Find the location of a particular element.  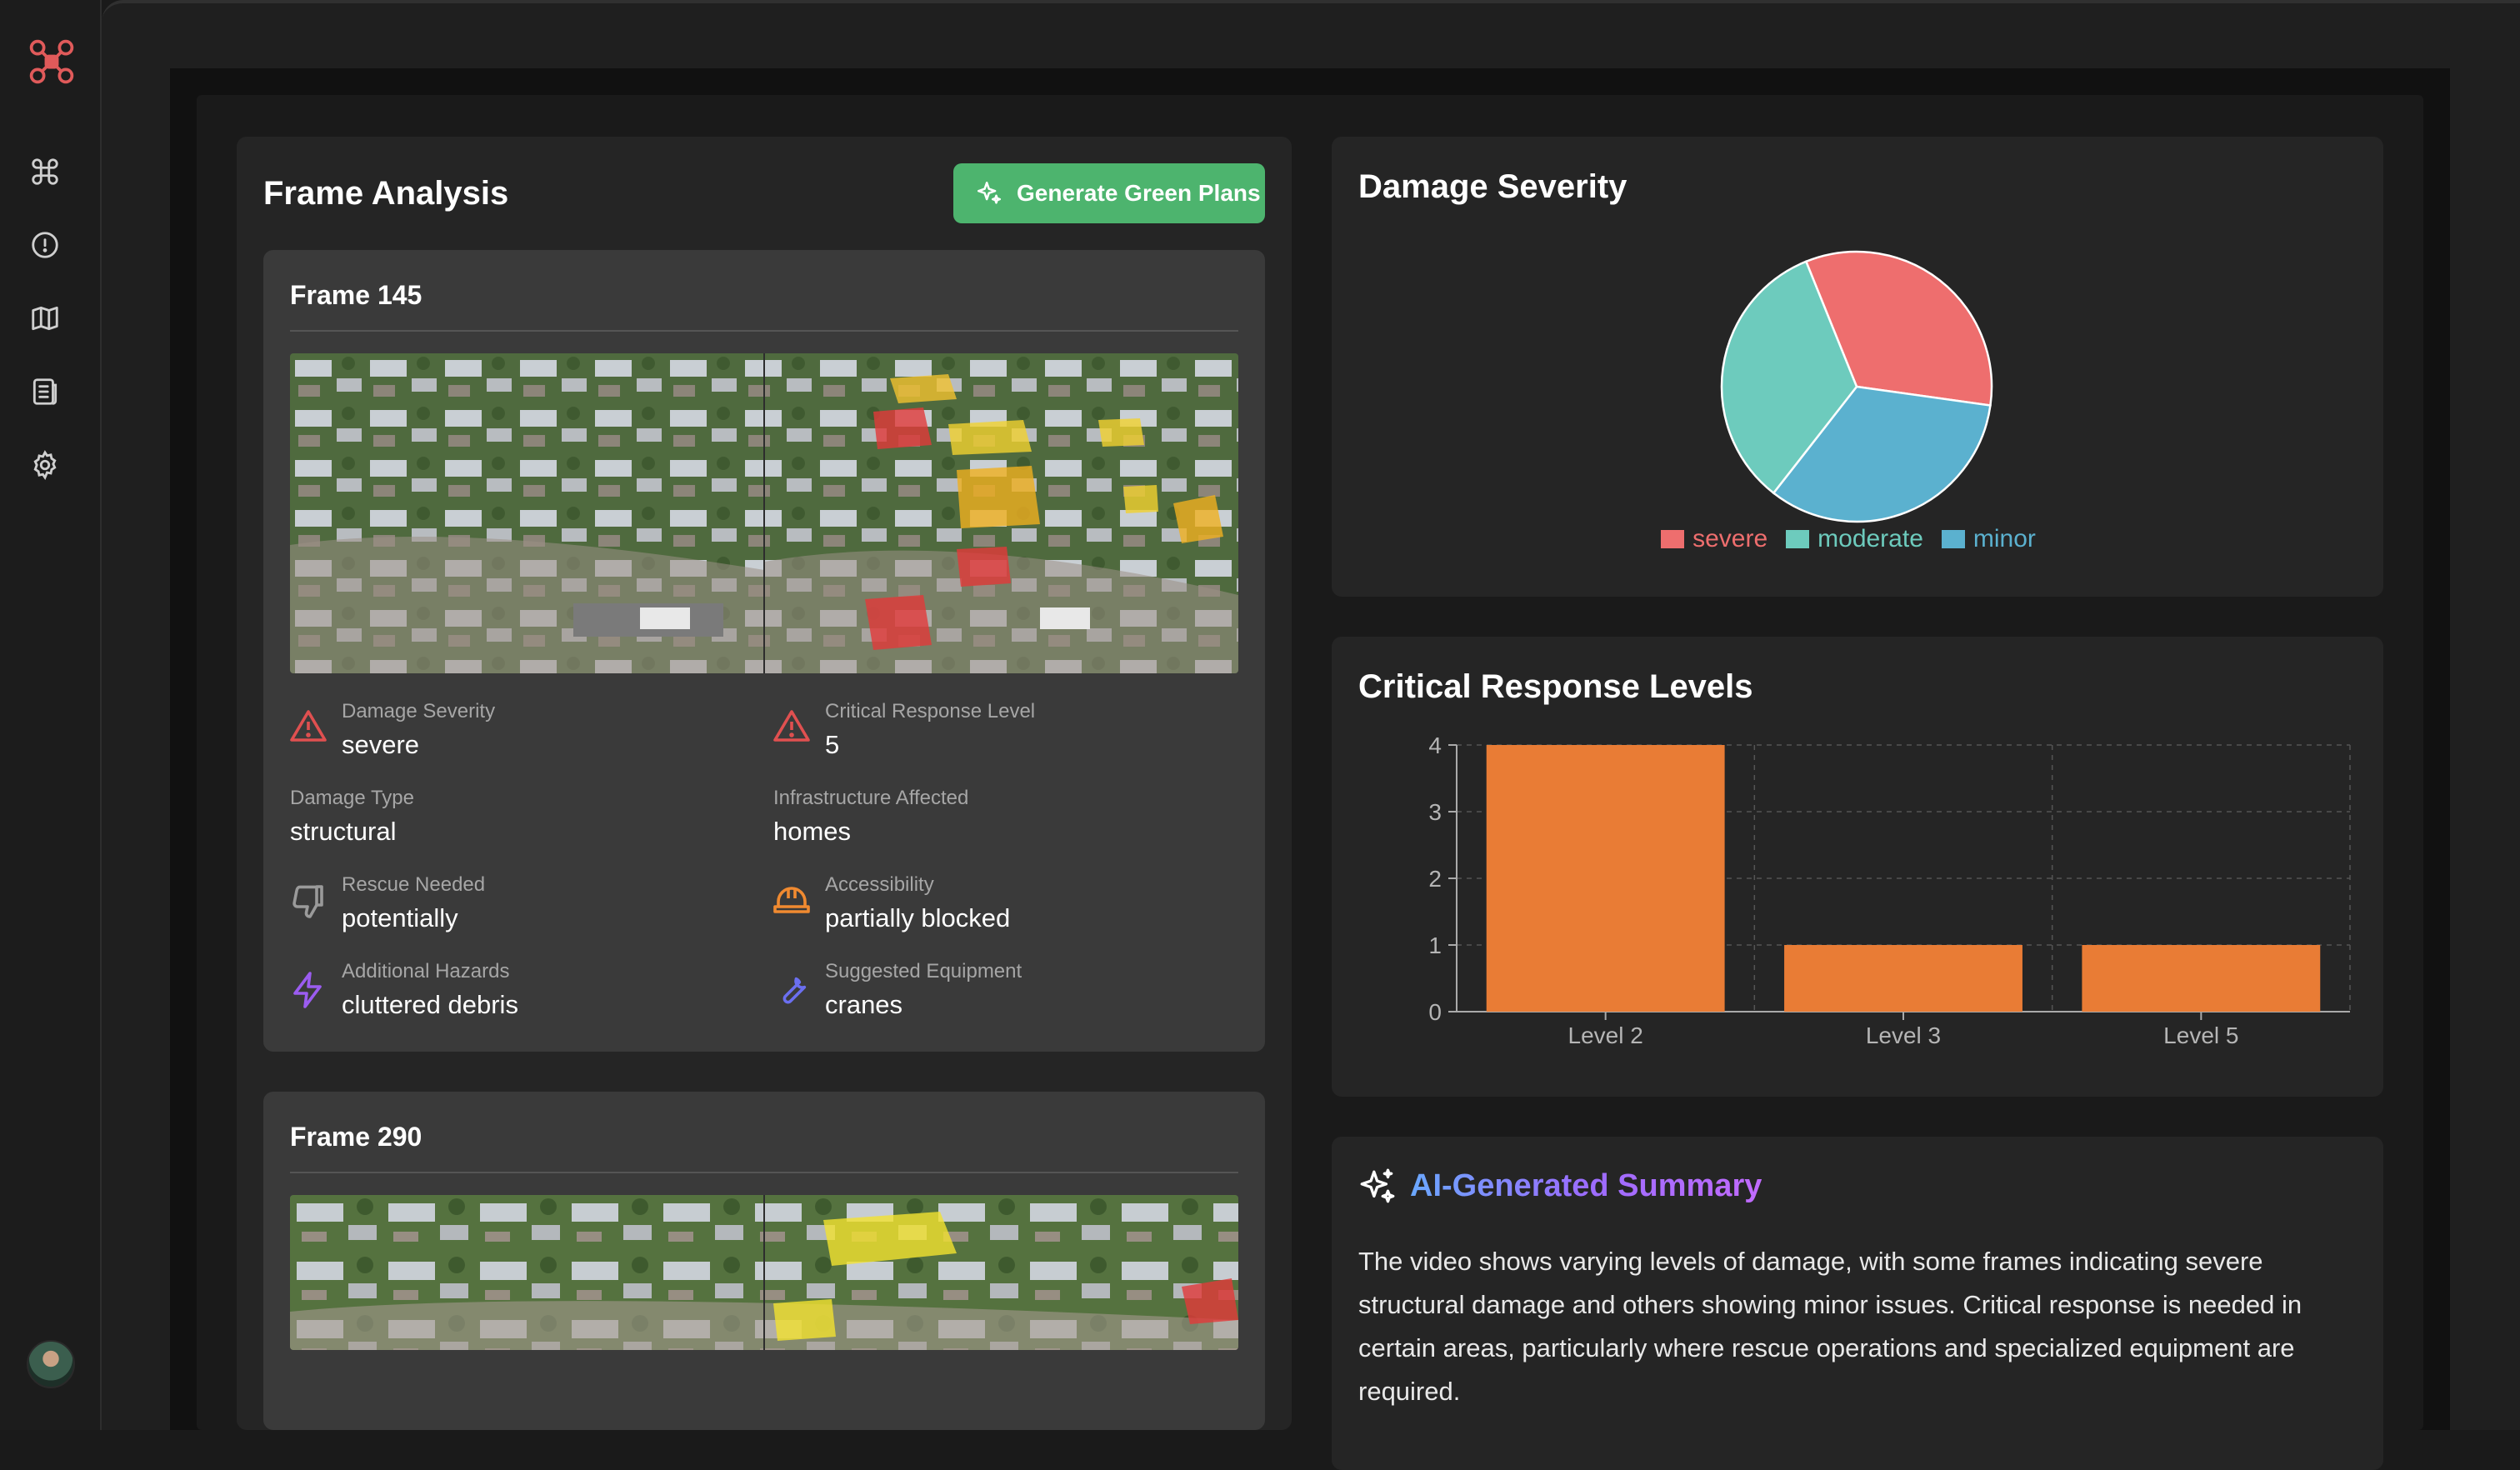

legend-label: minor is located at coordinates (2004, 538).